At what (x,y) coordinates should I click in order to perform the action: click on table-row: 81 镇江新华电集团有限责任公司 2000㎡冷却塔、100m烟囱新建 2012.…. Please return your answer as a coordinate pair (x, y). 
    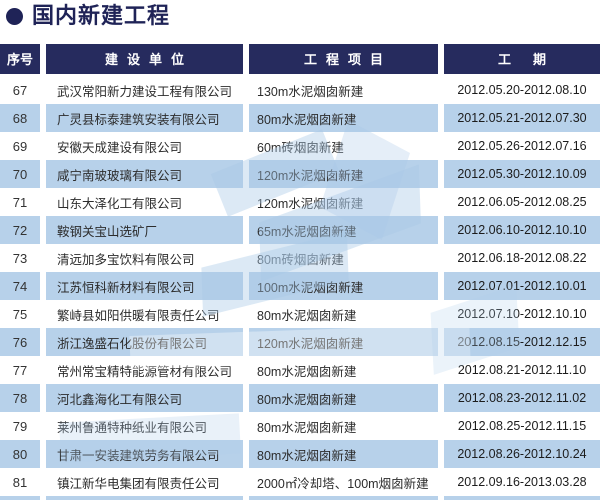
    Looking at the image, I should click on (300, 482).